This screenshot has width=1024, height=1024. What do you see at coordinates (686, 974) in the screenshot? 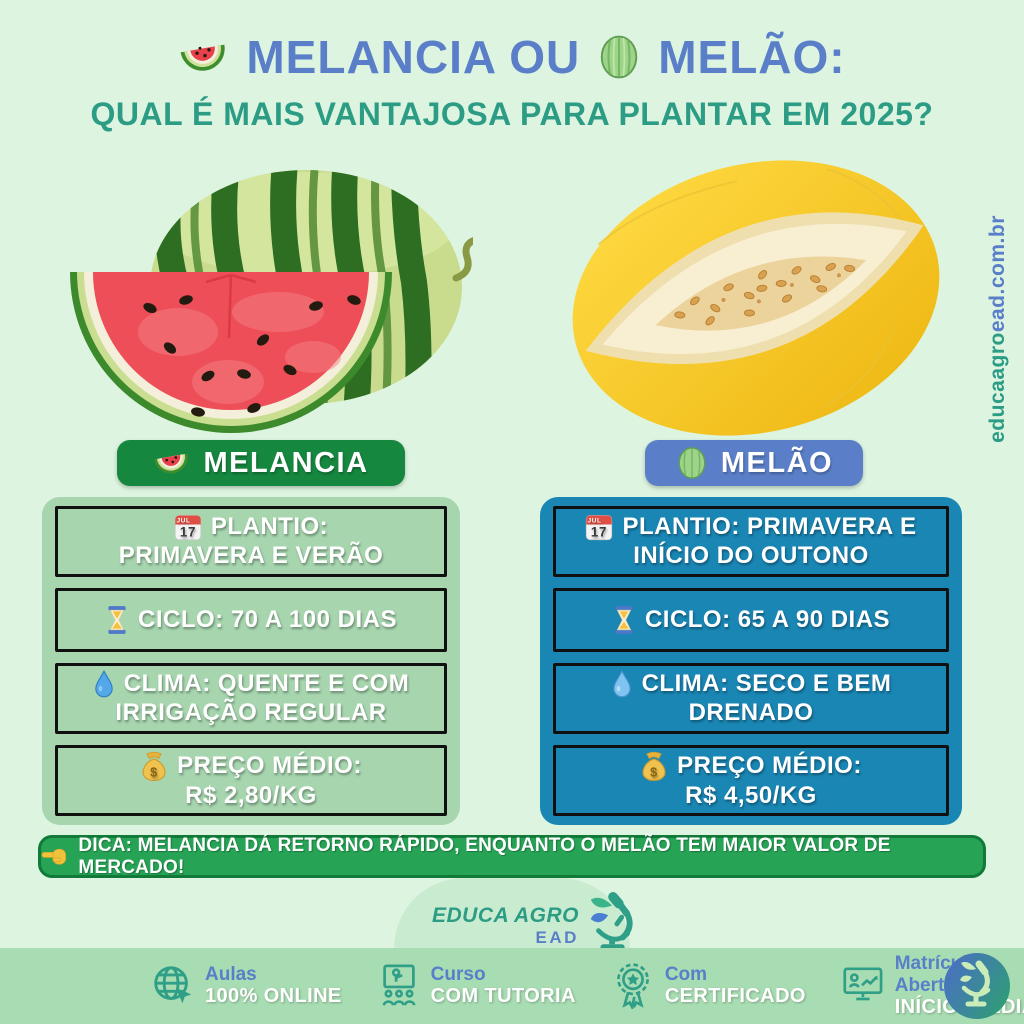
I see `footer-label: Com` at bounding box center [686, 974].